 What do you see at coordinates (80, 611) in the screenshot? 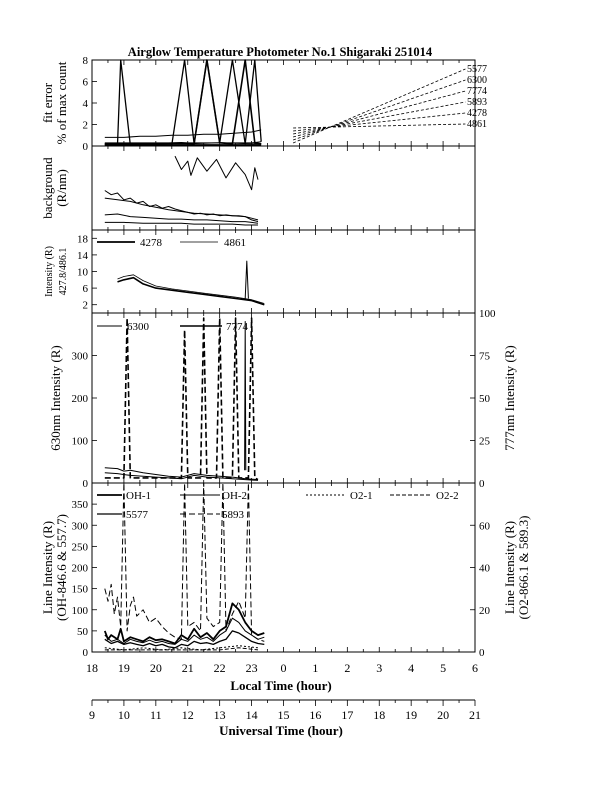
I see `line_intensity-ytick-label: 100` at bounding box center [80, 611].